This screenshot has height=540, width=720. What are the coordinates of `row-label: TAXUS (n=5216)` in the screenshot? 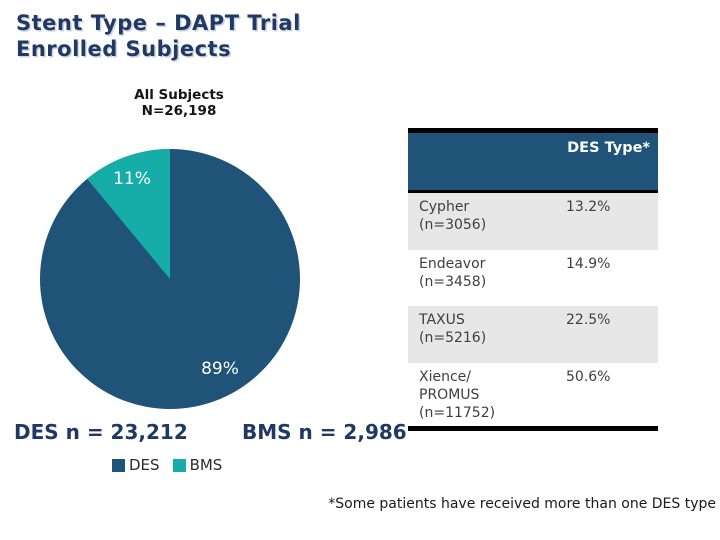 It's located at (453, 329).